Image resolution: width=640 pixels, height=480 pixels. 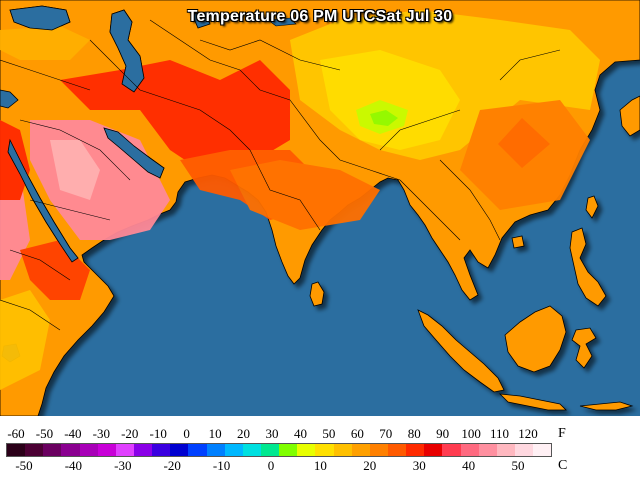 What do you see at coordinates (186, 433) in the screenshot?
I see `fahrenheit-tick-label: 0` at bounding box center [186, 433].